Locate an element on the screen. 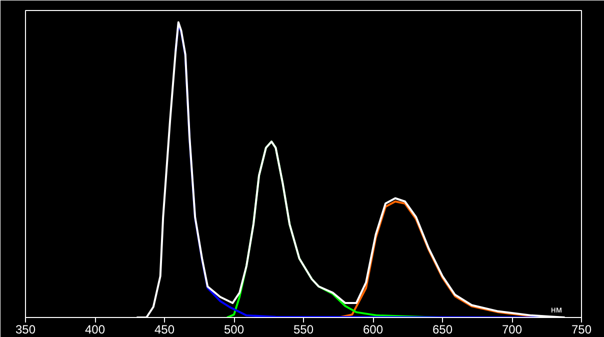  x-tick-label: 350 is located at coordinates (25, 329).